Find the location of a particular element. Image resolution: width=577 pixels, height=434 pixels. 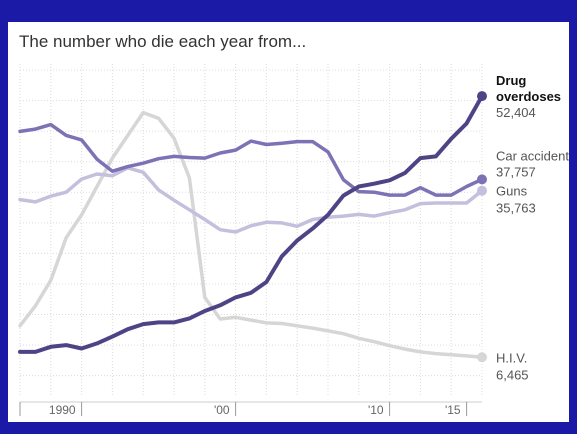

x-tick-label: '10 is located at coordinates (376, 410).